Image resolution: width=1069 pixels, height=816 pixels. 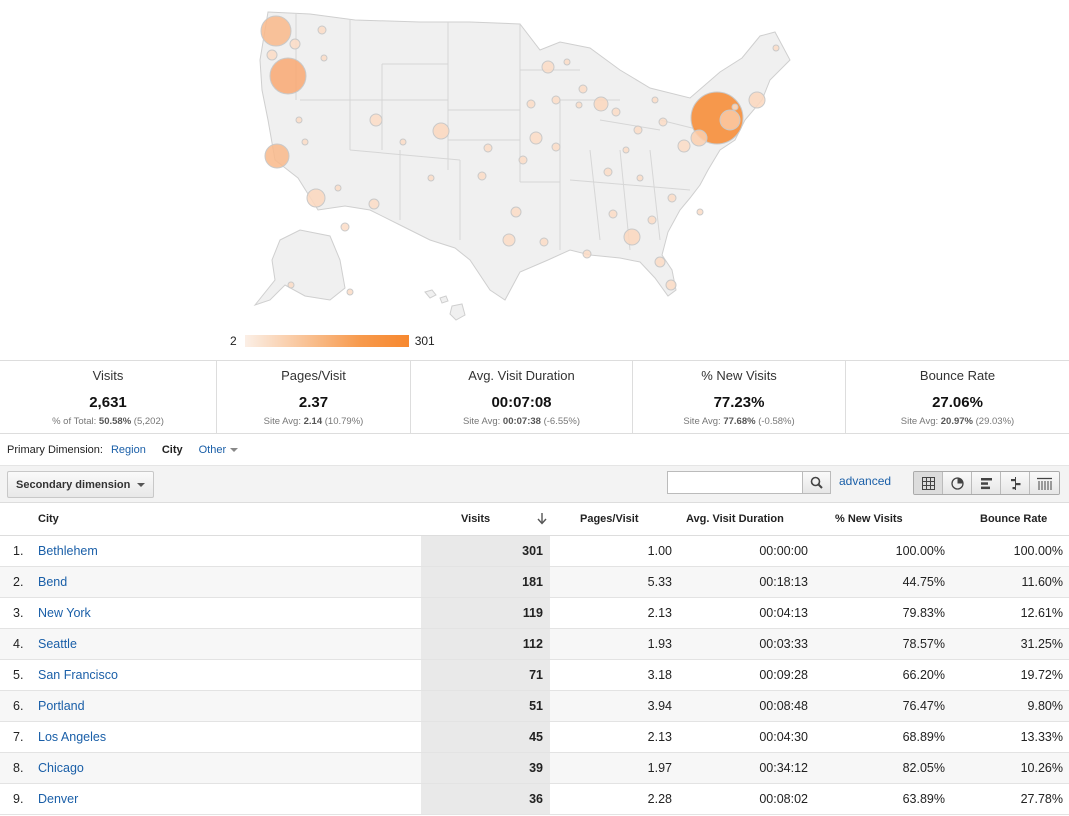 I want to click on row-visits: 51, so click(x=485, y=706).